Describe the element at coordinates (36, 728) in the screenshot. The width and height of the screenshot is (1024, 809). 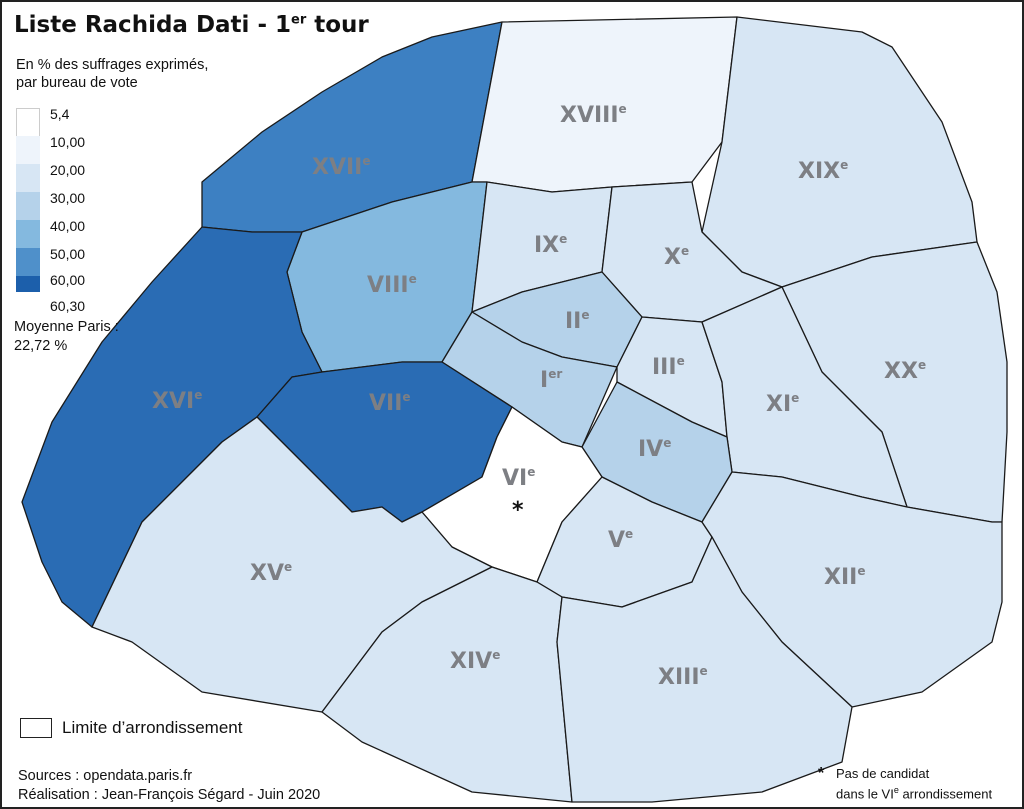
I see `district-limit-swatch` at that location.